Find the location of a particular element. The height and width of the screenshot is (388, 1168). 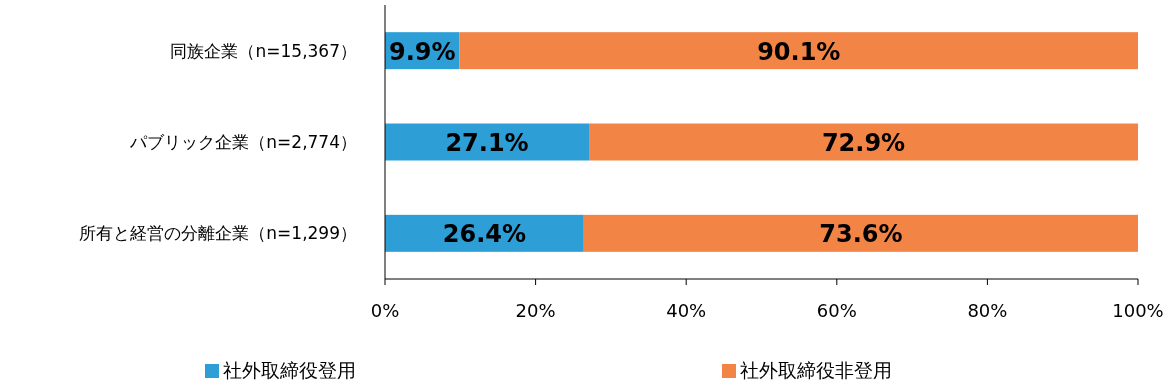

data-label: 90.1% is located at coordinates (799, 51).